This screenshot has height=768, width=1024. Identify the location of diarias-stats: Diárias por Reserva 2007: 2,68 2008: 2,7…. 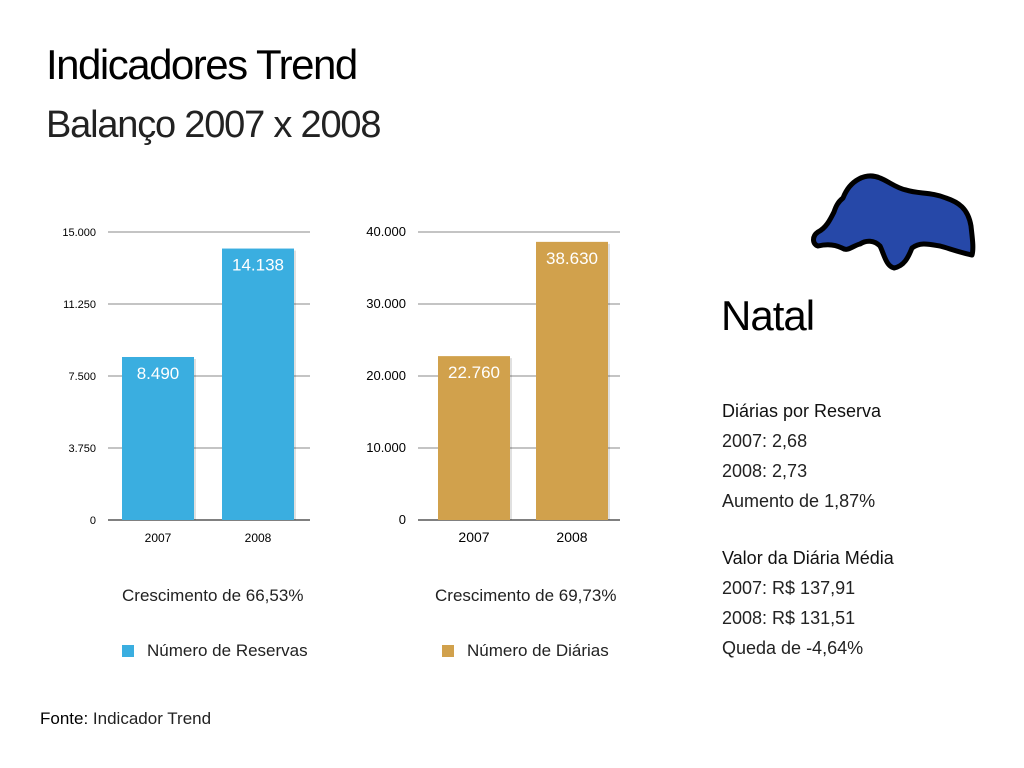
(801, 456).